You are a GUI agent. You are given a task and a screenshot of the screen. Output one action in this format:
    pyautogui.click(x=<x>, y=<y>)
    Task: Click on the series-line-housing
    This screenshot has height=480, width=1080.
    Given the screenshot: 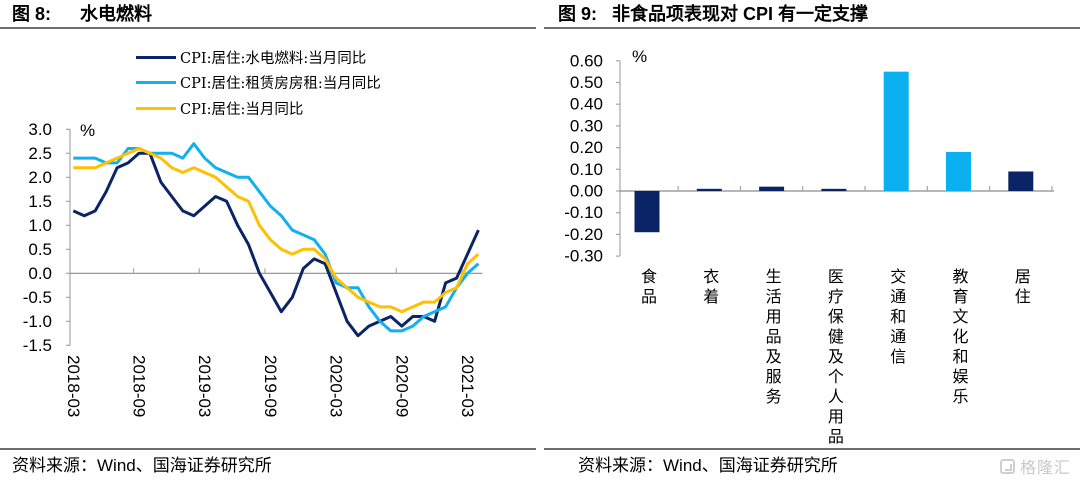 What is the action you would take?
    pyautogui.click(x=276, y=230)
    